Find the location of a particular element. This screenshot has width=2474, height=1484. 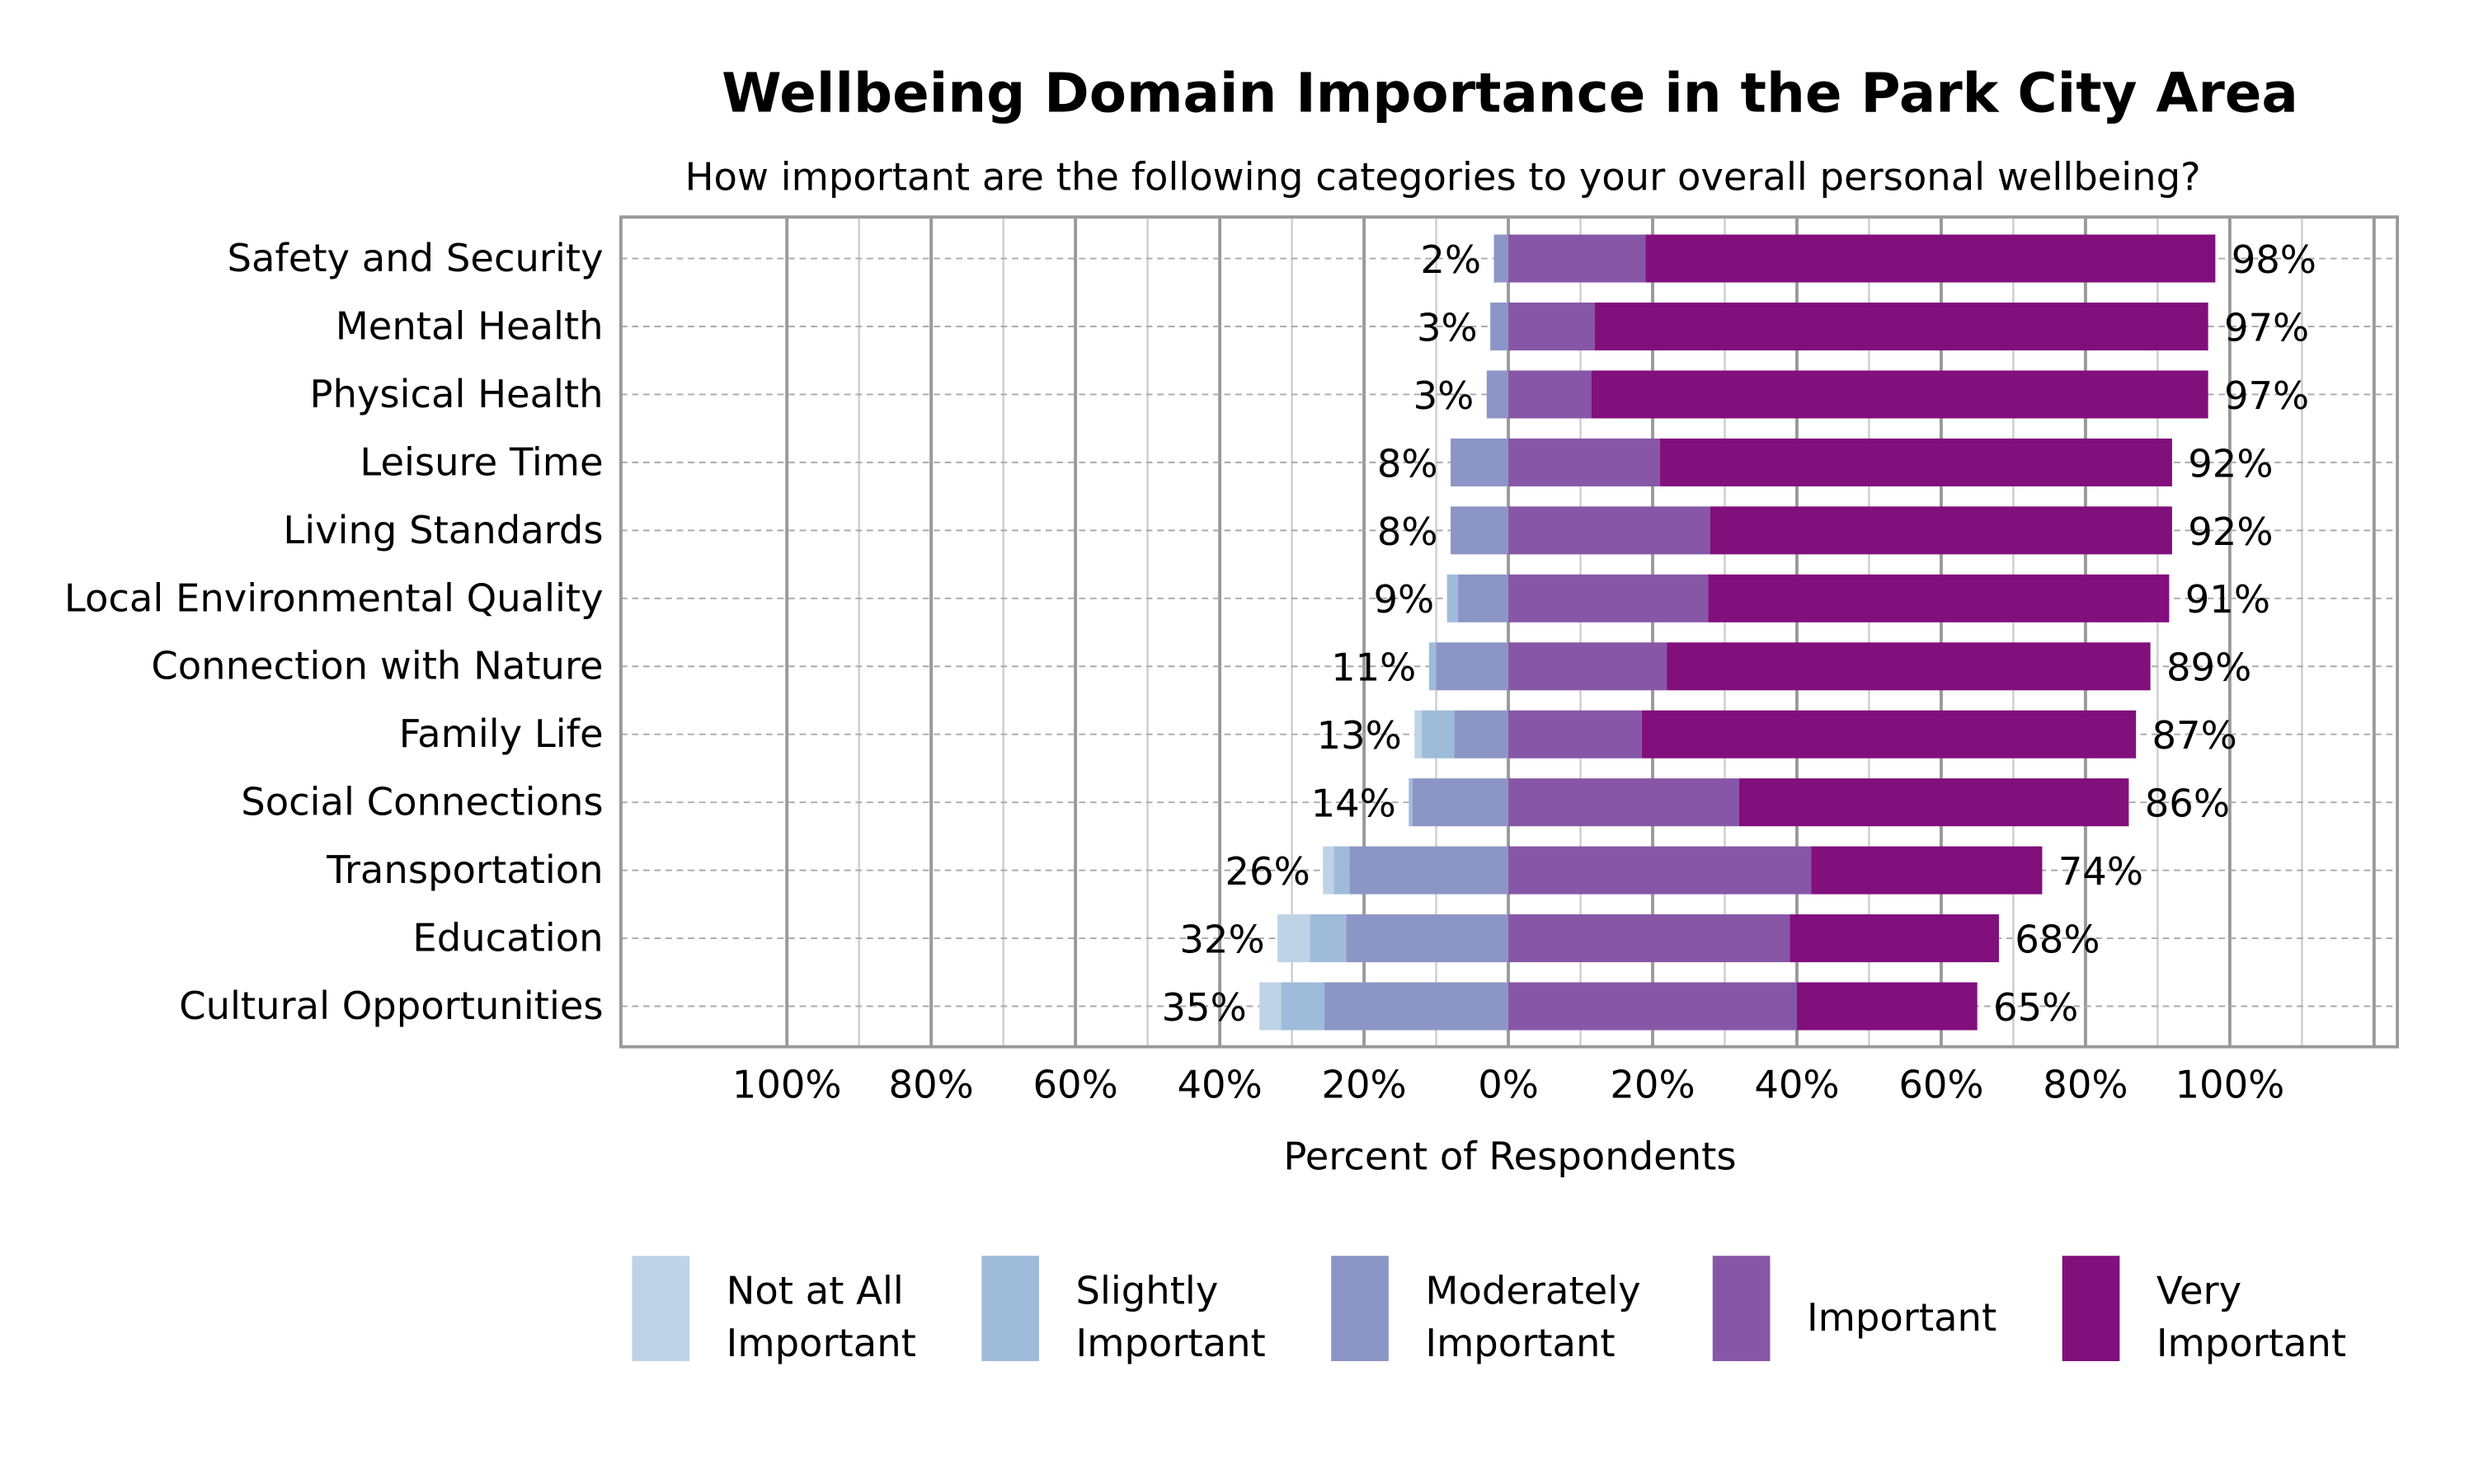

positive-total-label: 65% is located at coordinates (2035, 1007).